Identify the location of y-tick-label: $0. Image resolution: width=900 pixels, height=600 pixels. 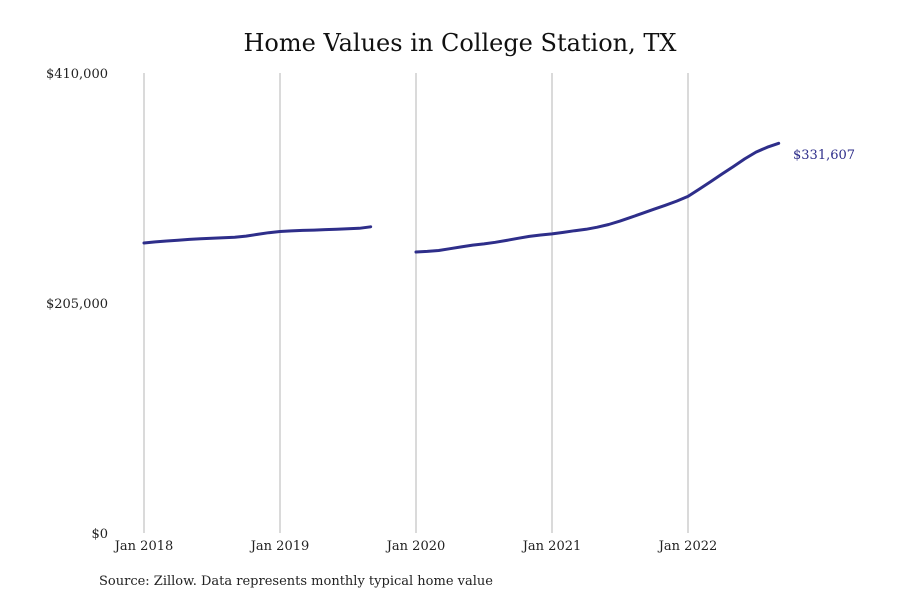
(99, 534).